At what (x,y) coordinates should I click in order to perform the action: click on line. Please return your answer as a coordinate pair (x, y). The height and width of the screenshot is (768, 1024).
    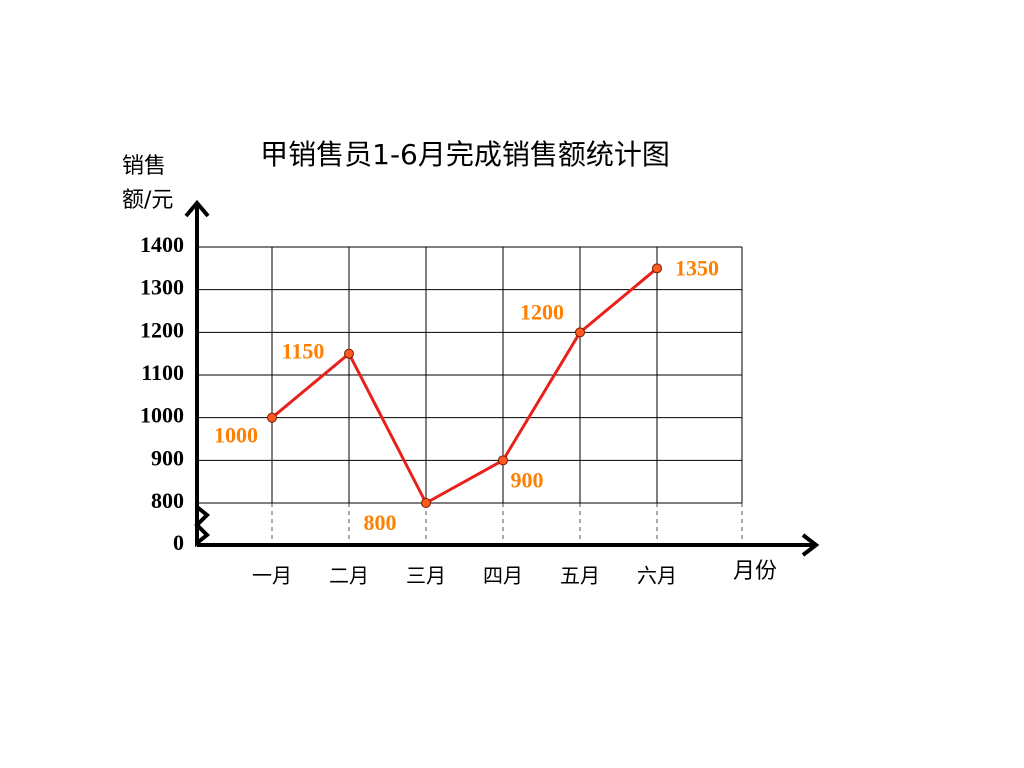
    Looking at the image, I should click on (464, 386).